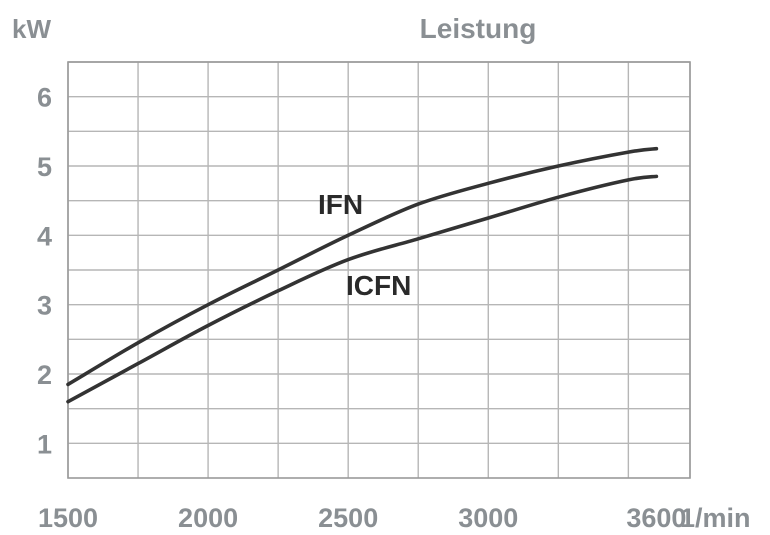 The width and height of the screenshot is (770, 535). I want to click on y-tick-label-3: 4, so click(44, 236).